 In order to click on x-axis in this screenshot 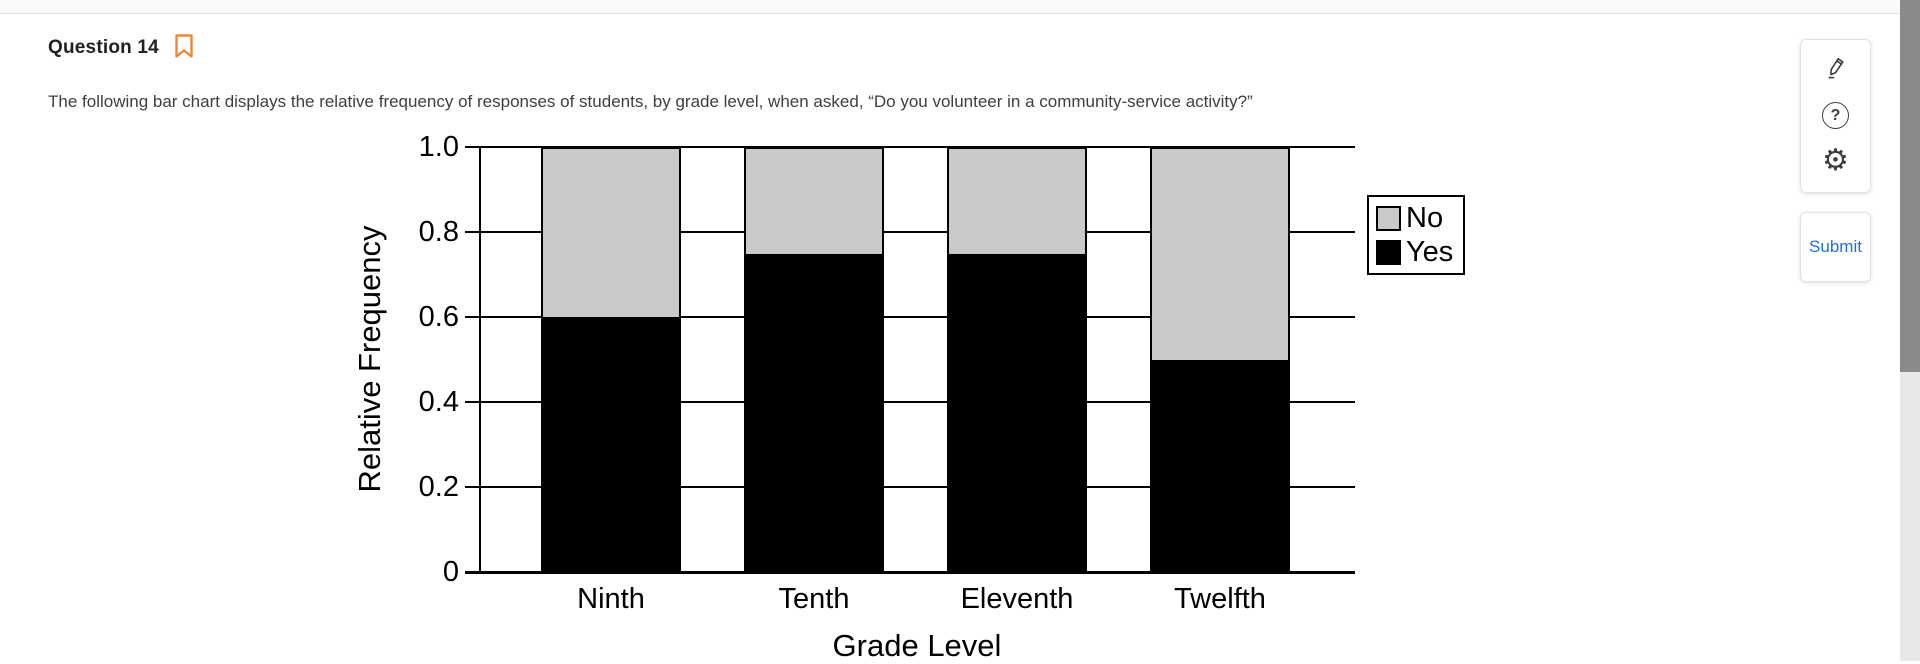, I will do `click(910, 572)`.